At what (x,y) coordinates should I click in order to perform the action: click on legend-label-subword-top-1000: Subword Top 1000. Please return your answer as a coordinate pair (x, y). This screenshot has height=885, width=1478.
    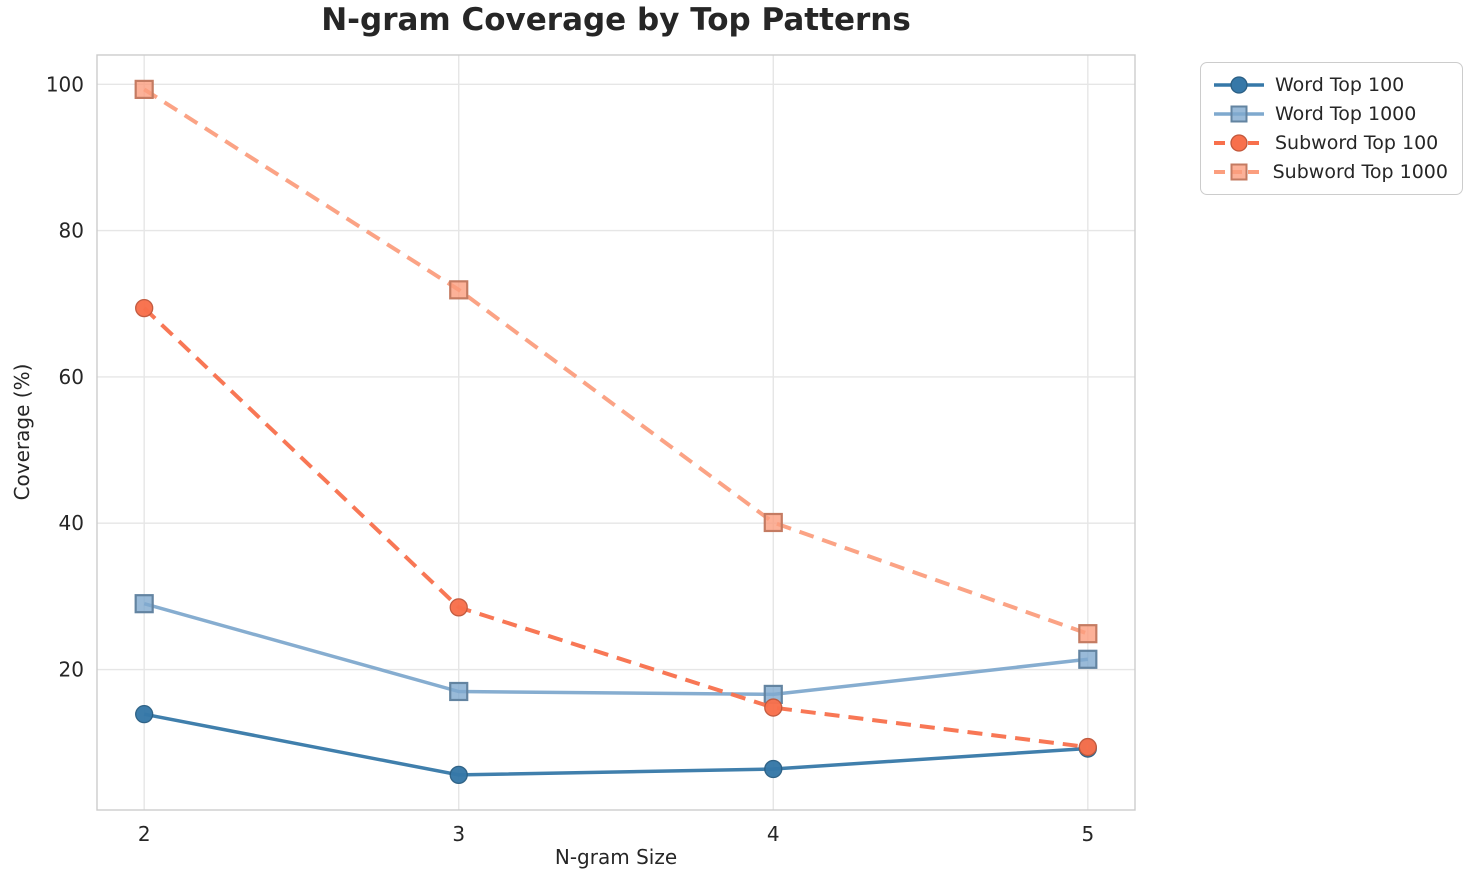
    Looking at the image, I should click on (1360, 172).